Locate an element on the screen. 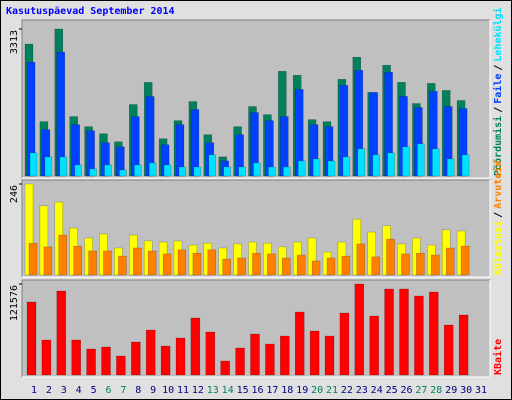 This screenshot has width=512, height=400. chart-title: Kasutuspäevad September 2014 is located at coordinates (90, 11).